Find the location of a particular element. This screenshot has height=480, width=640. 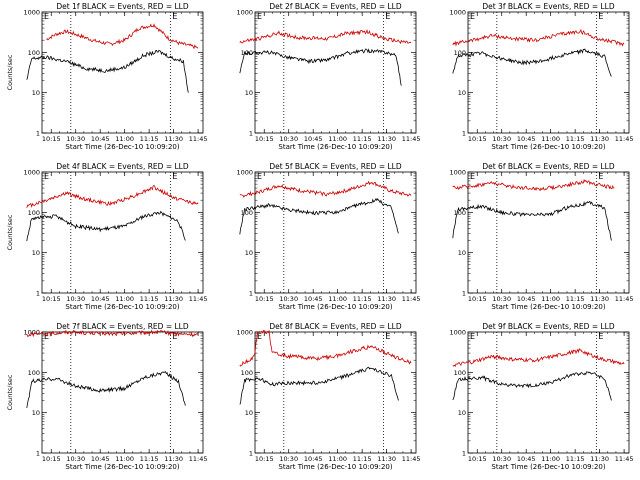

panel-title: Det 9f BLACK = Events, RED = LLD is located at coordinates (548, 326).